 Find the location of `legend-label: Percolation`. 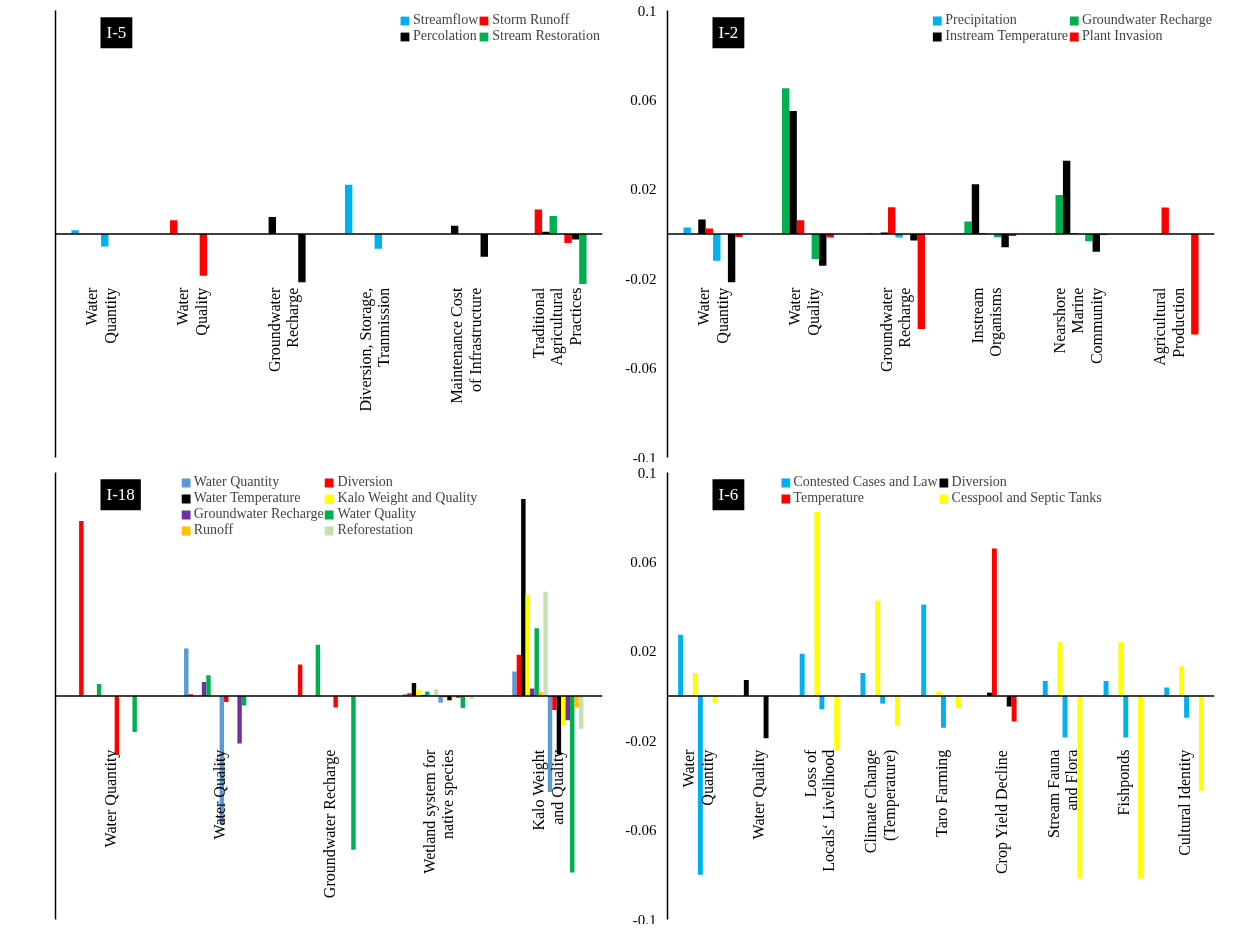

legend-label: Percolation is located at coordinates (444, 36).